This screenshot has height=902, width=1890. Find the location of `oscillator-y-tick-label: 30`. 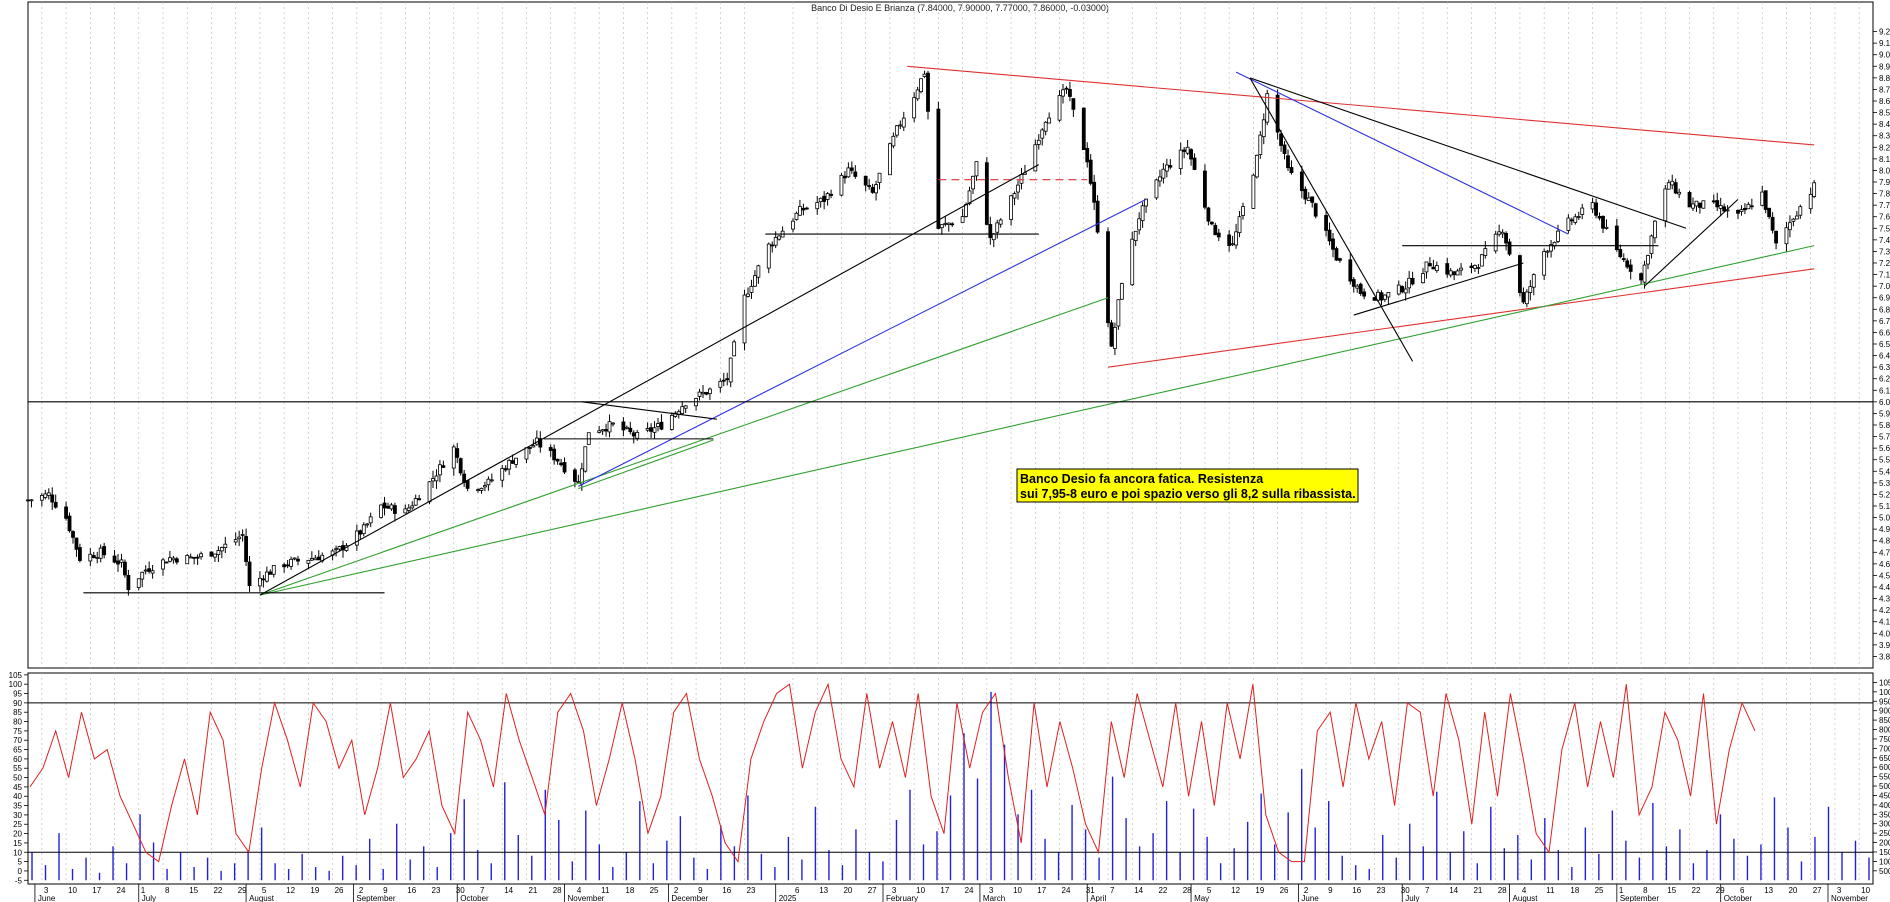

oscillator-y-tick-label: 30 is located at coordinates (17, 815).